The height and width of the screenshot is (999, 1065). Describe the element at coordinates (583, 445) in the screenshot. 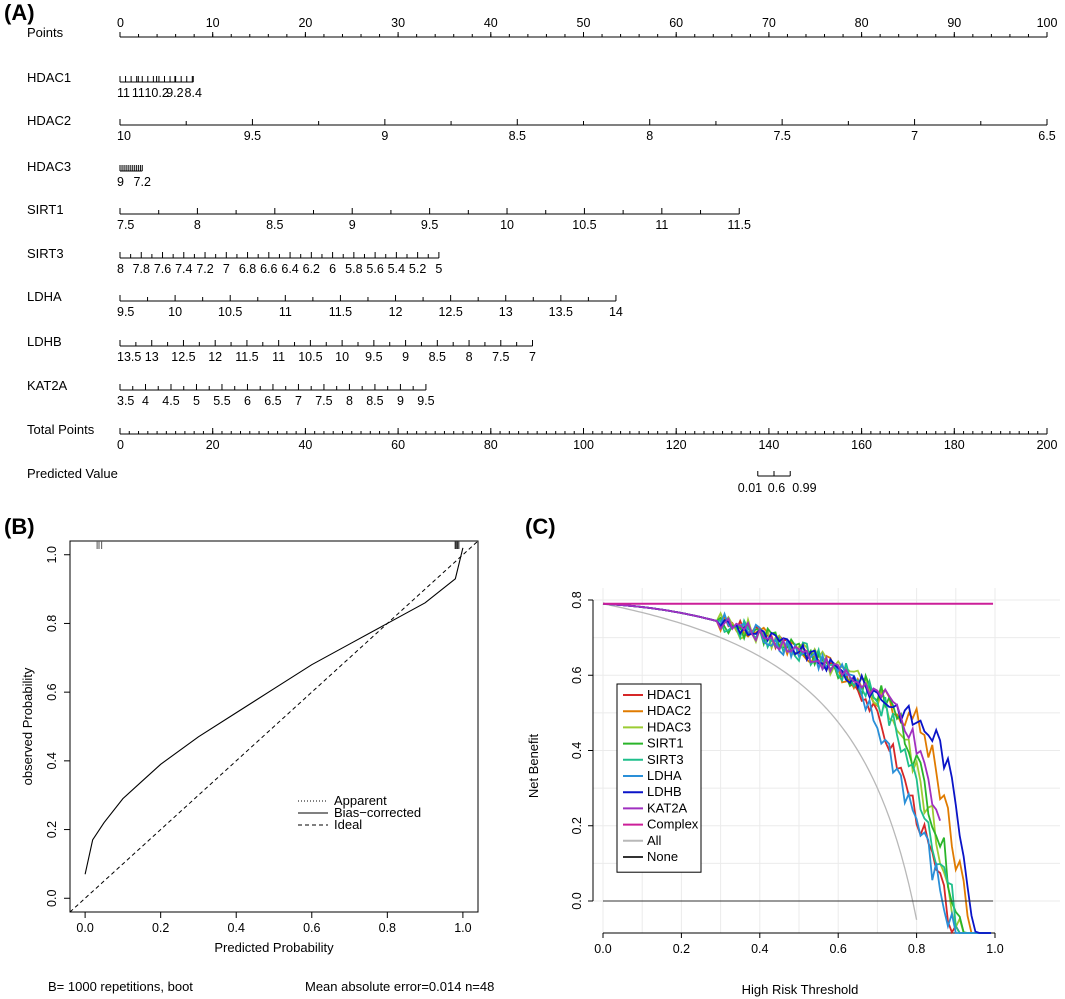

I see `row-9-ticklabel-5: 100` at that location.